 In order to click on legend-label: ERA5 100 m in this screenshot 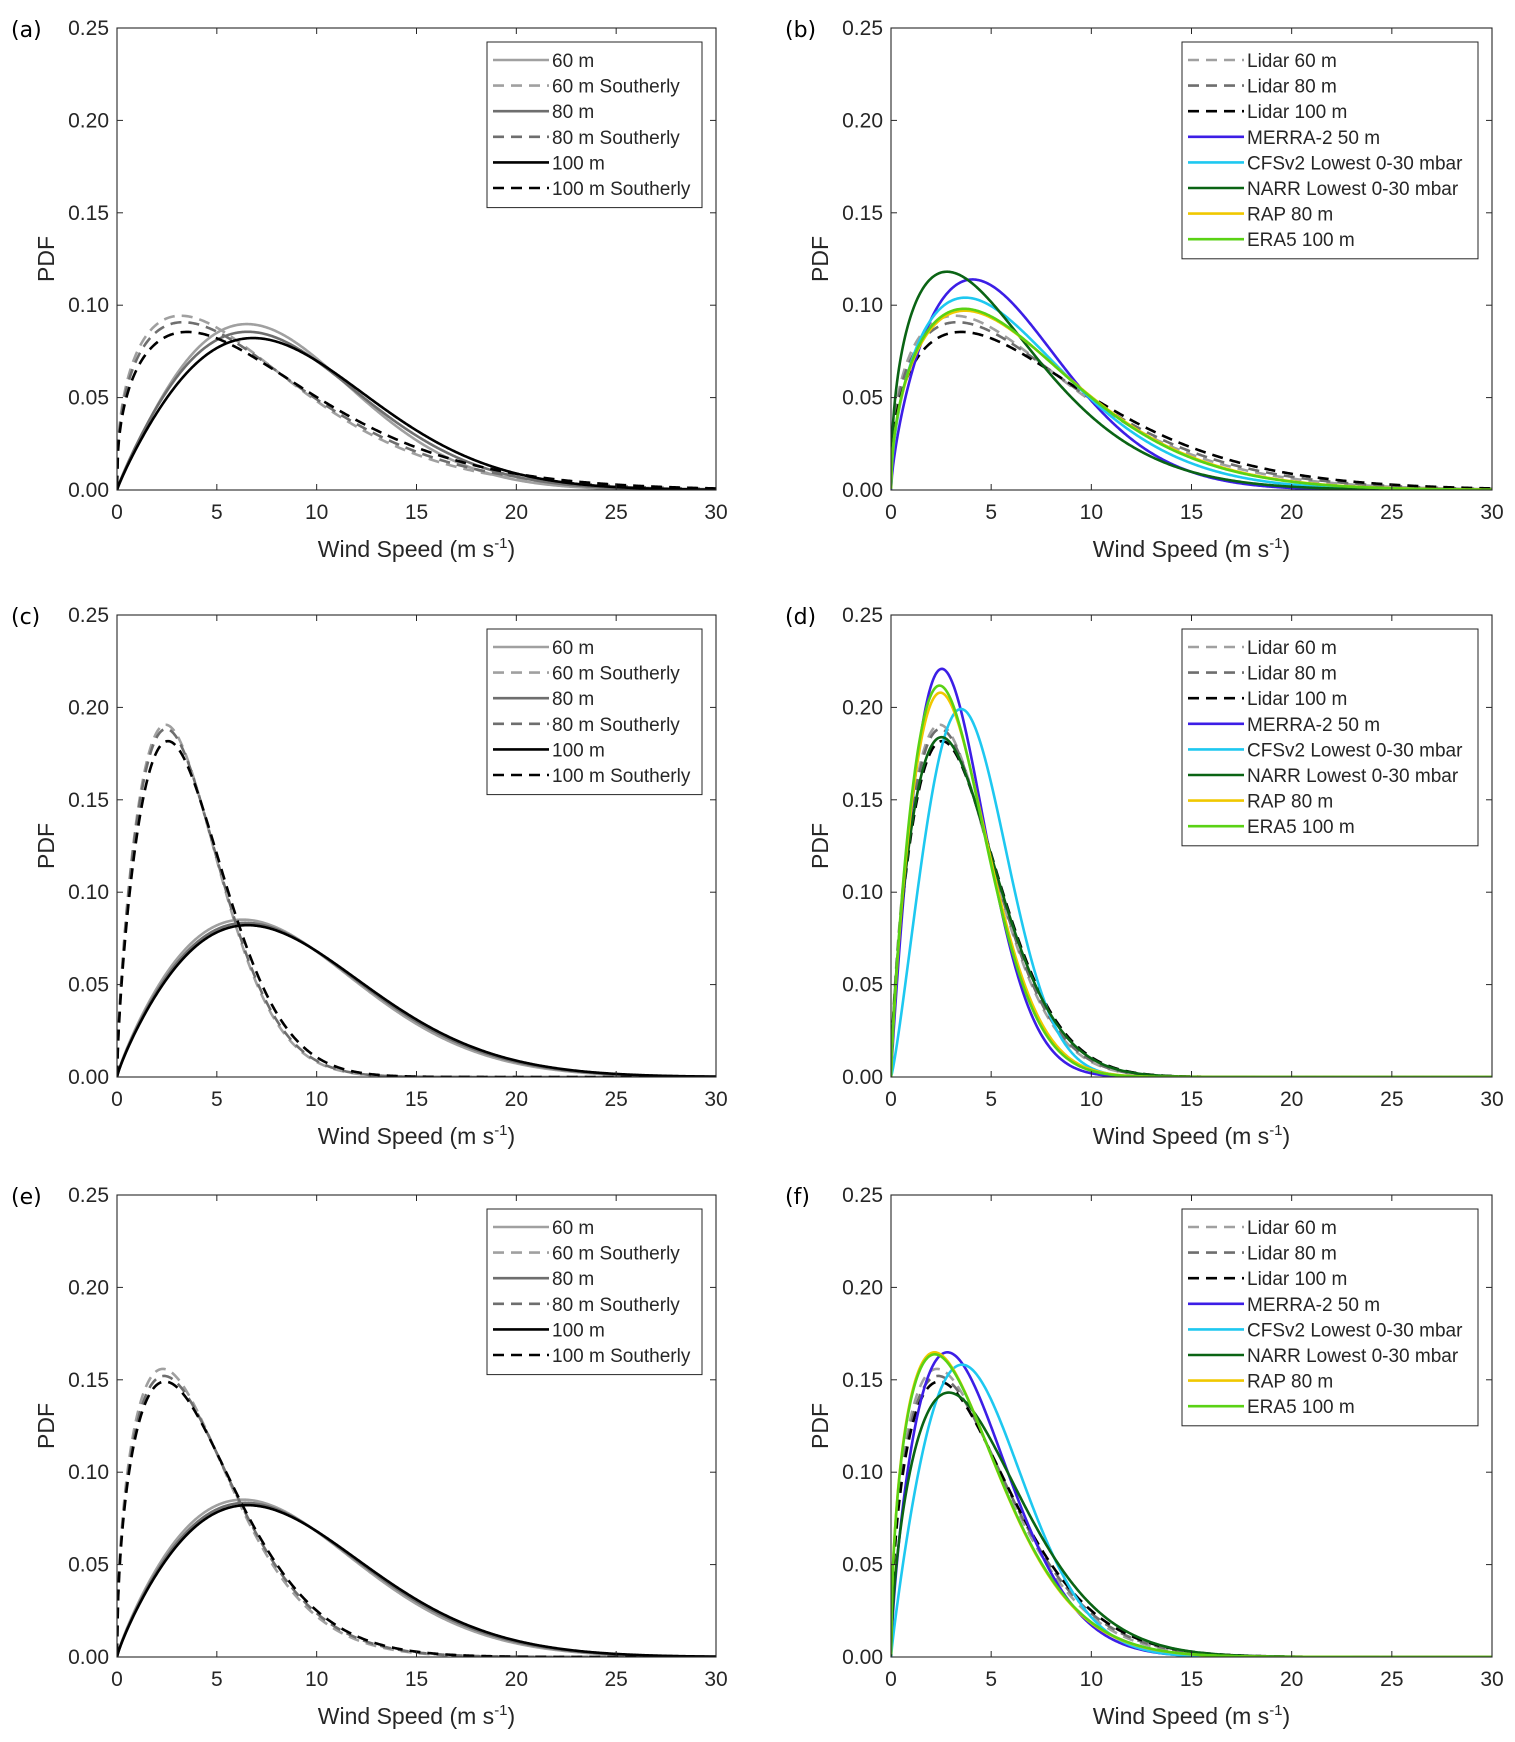, I will do `click(1301, 1407)`.